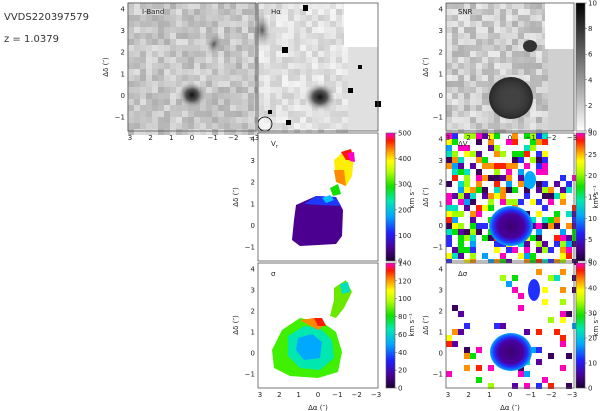  What do you see at coordinates (592, 289) in the screenshot?
I see `colorbar-tick: 40` at bounding box center [592, 289].